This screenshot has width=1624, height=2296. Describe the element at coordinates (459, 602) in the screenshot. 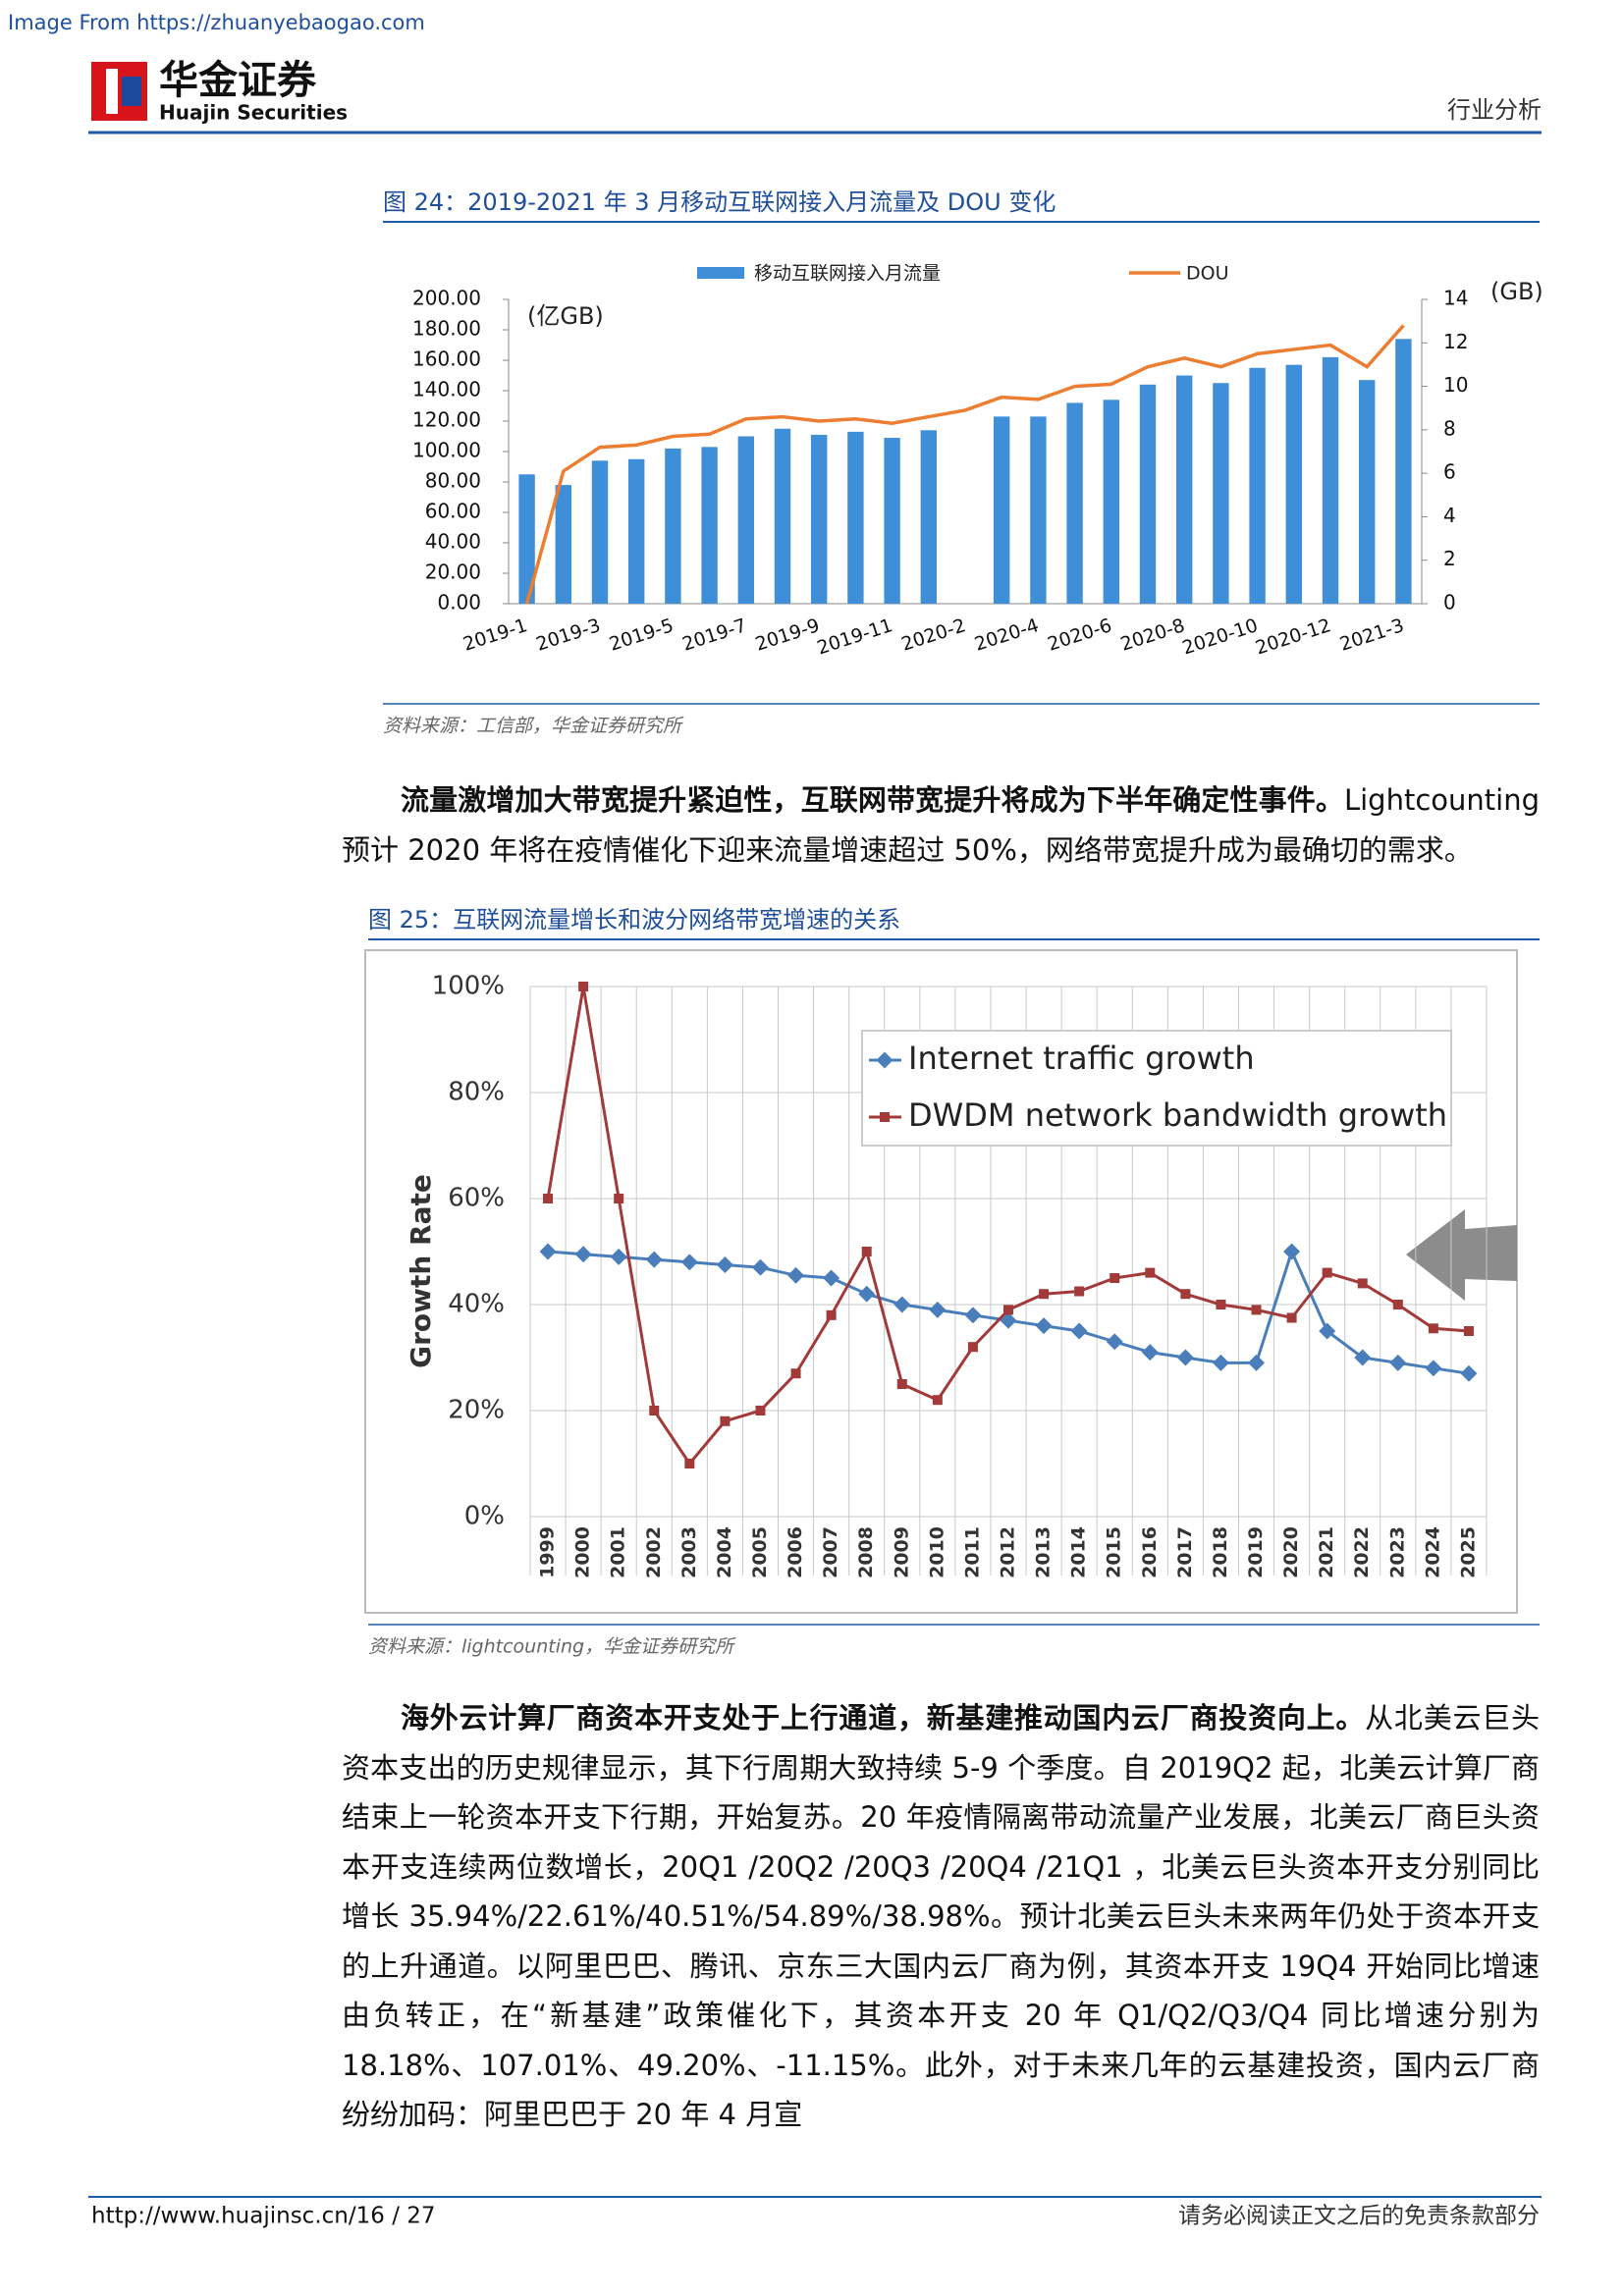

I see `y-tick-label: 0.00` at that location.